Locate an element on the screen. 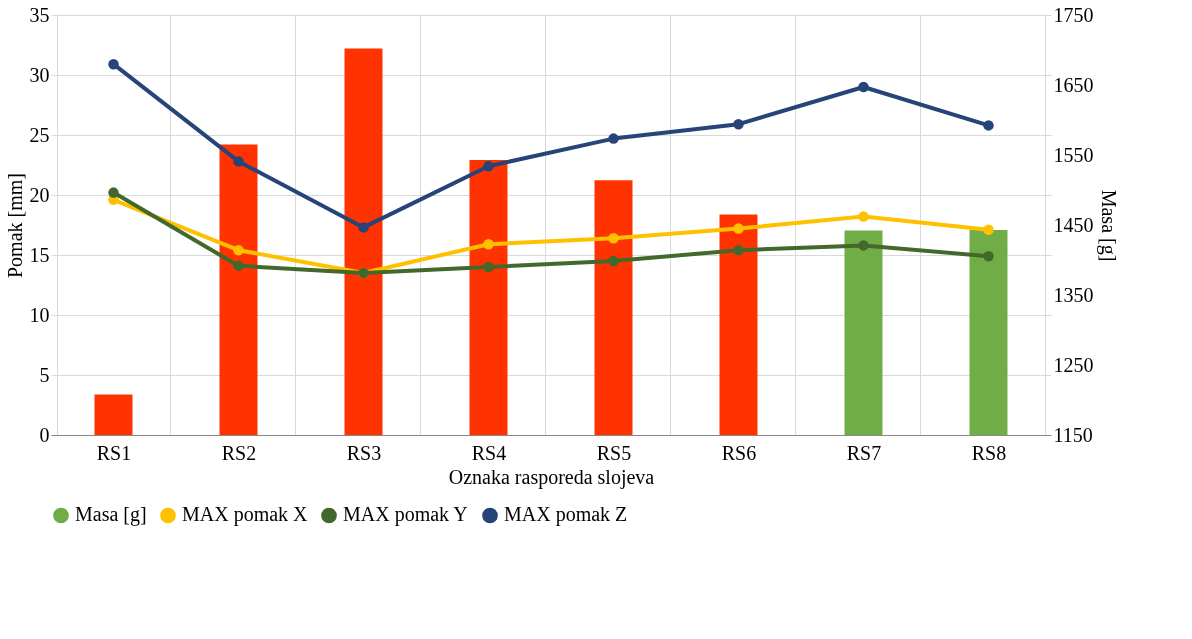 The image size is (1192, 639). y2-tick-label: 1750 is located at coordinates (1073, 14).